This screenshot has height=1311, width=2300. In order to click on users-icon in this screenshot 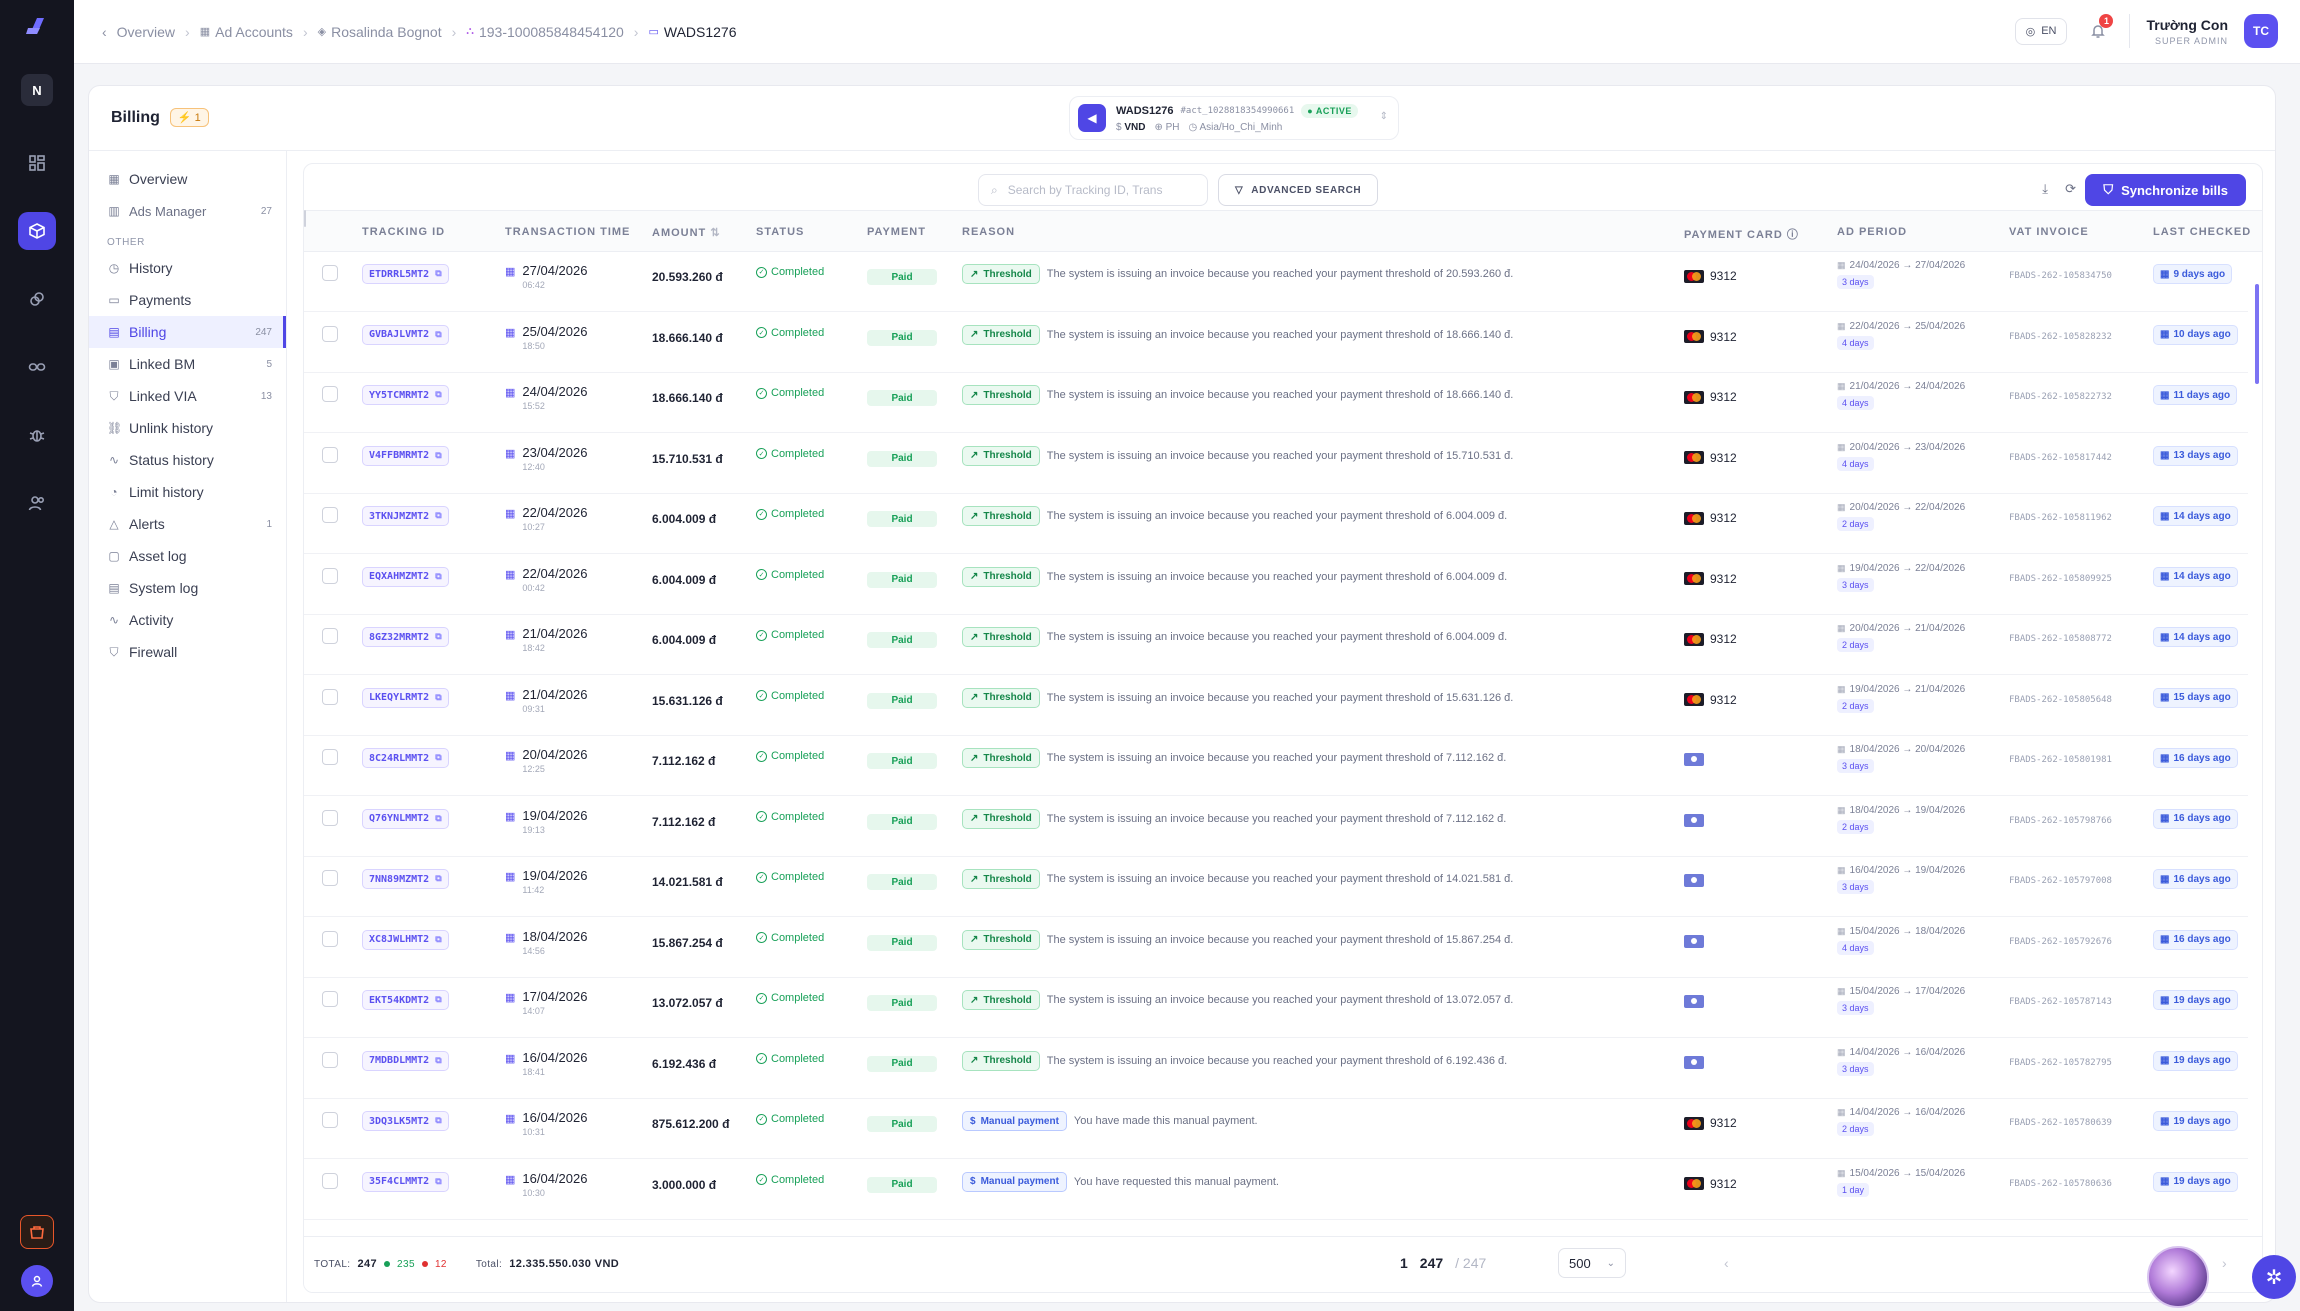, I will do `click(37, 503)`.